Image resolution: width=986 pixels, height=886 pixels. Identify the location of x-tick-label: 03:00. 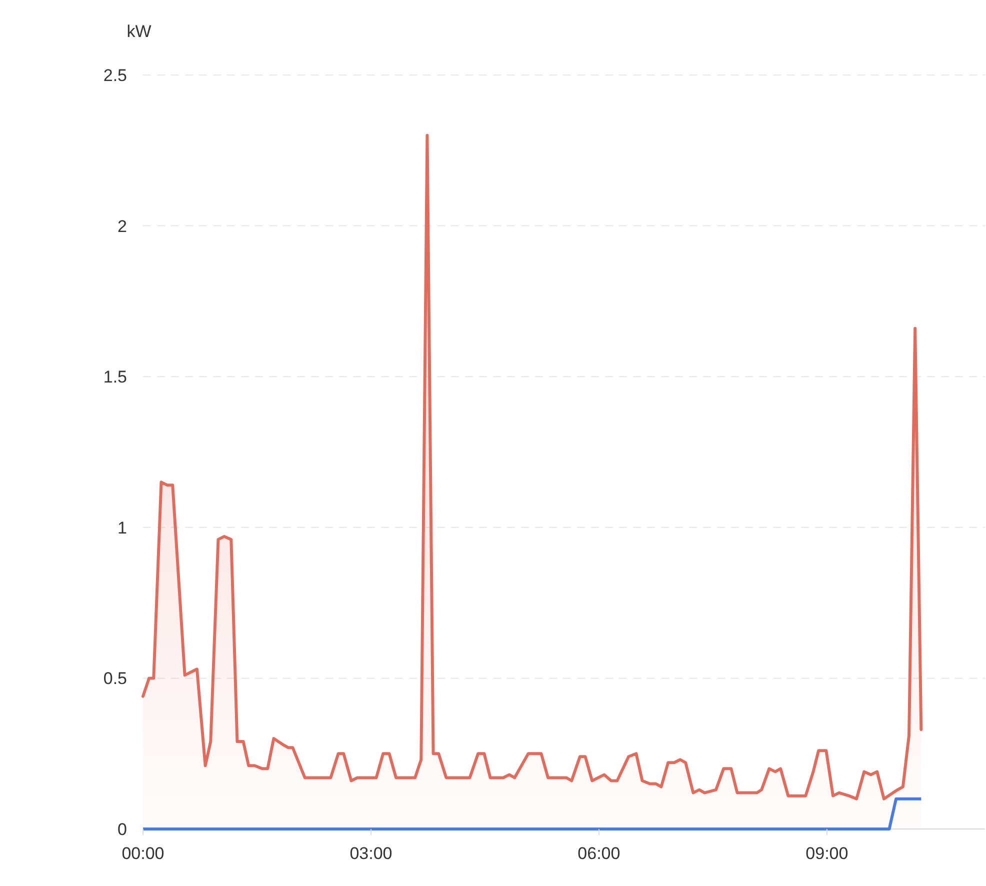
(371, 853).